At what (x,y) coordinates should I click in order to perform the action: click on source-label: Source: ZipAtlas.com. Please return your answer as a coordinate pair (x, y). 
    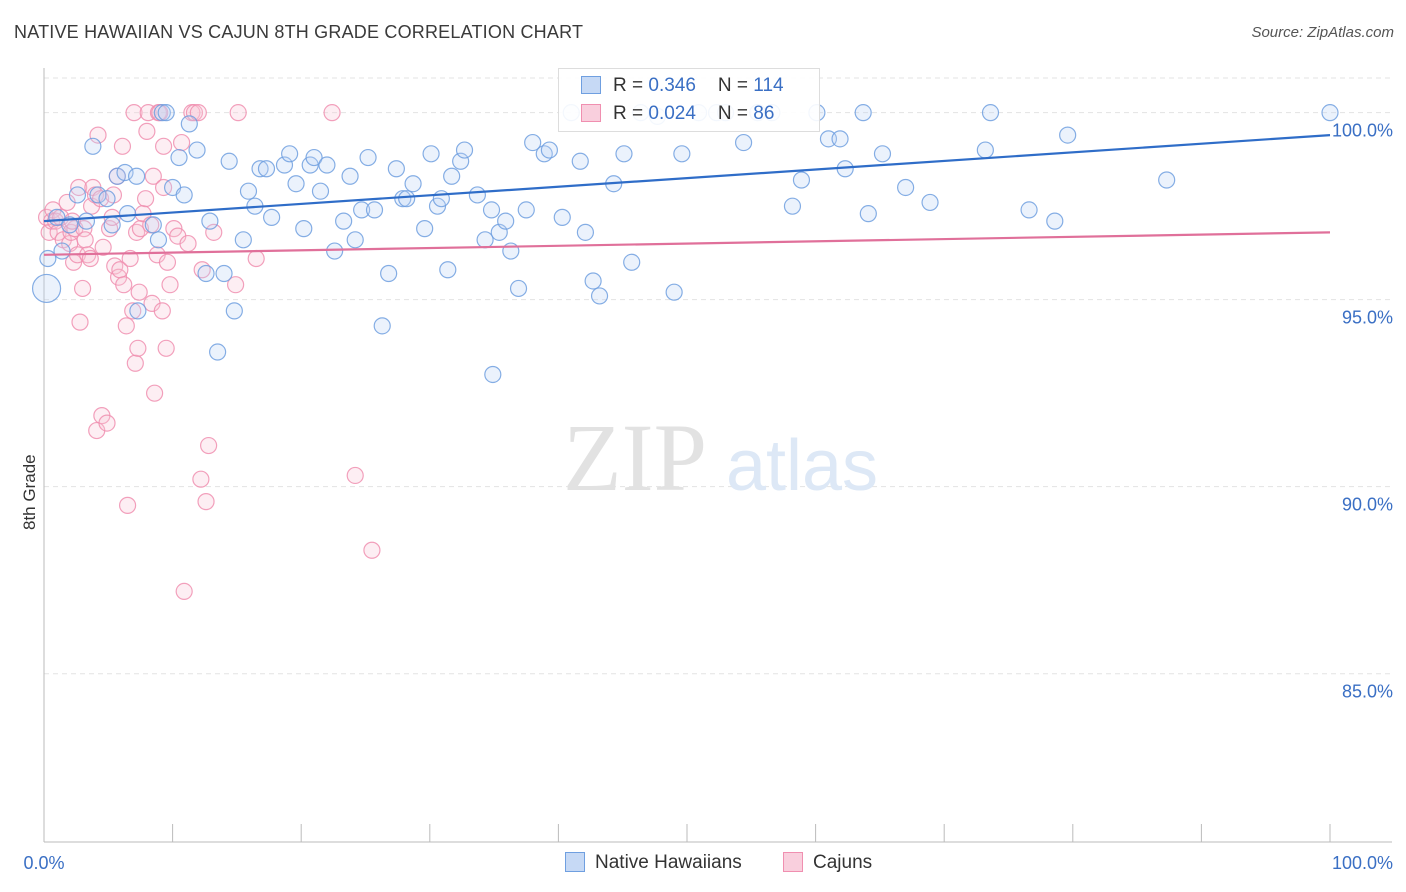
    Looking at the image, I should click on (1322, 32).